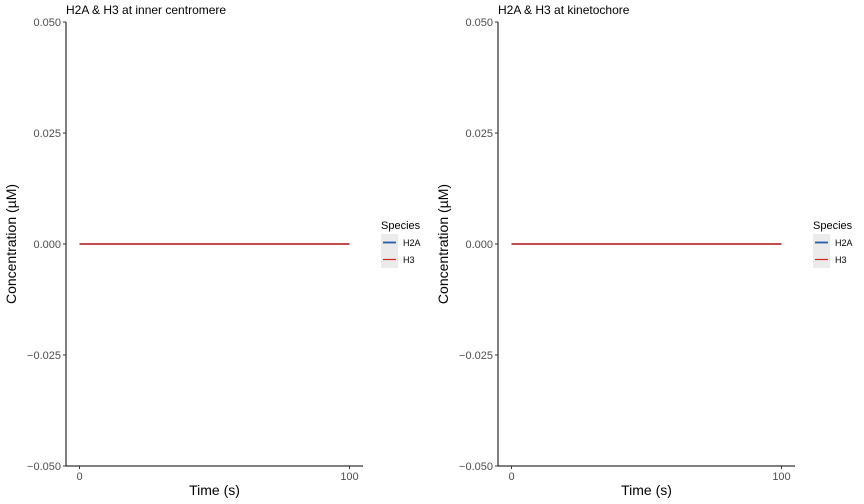 The width and height of the screenshot is (864, 504). I want to click on chart-title: H2A & H3 at kinetochore, so click(564, 10).